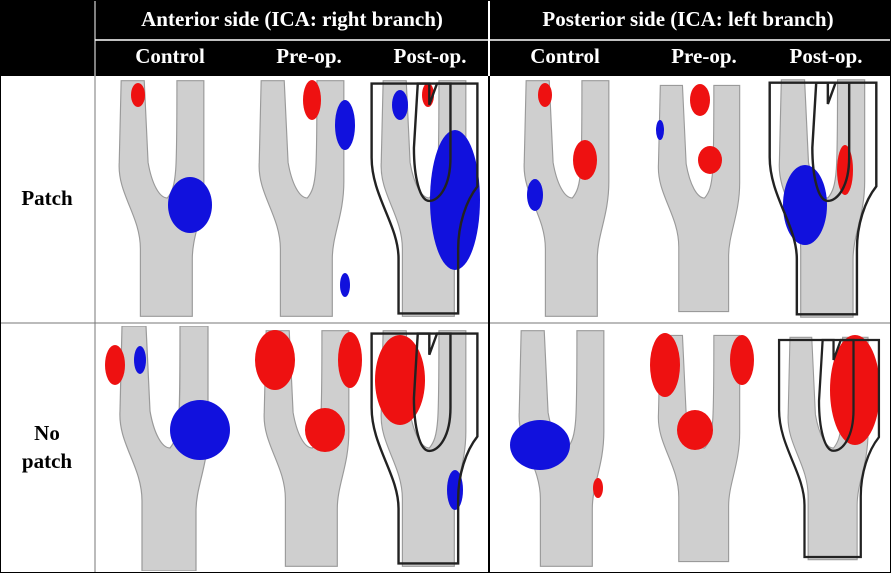  What do you see at coordinates (47, 433) in the screenshot?
I see `row-label: No` at bounding box center [47, 433].